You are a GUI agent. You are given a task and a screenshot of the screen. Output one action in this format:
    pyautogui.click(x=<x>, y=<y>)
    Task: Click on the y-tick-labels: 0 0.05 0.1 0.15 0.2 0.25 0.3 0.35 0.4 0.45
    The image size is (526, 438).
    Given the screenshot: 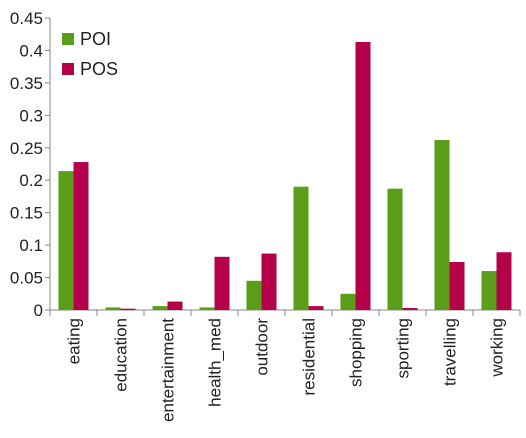 What is the action you would take?
    pyautogui.click(x=26, y=164)
    